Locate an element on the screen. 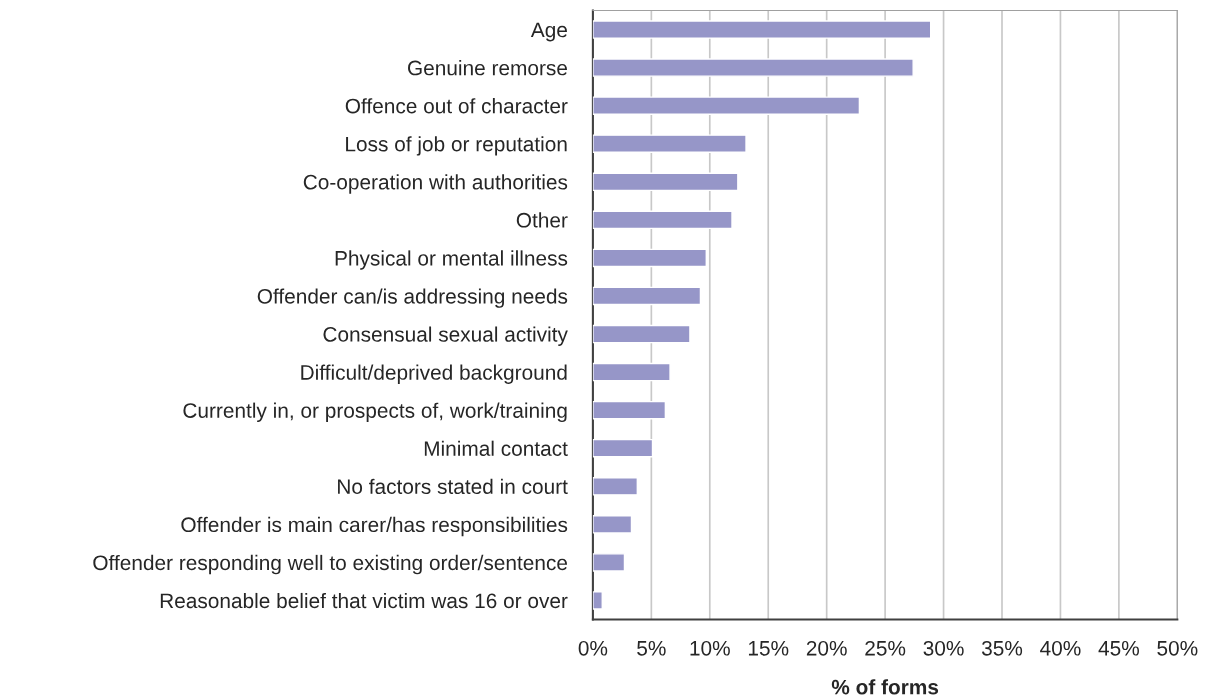  x-tick-label: 25% is located at coordinates (885, 648).